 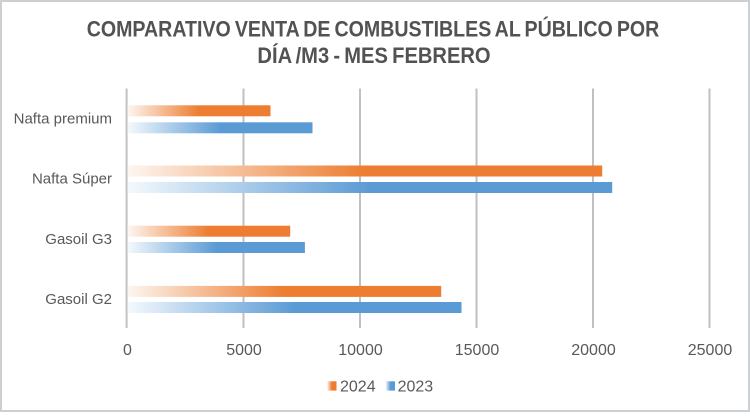 What do you see at coordinates (63, 119) in the screenshot?
I see `svg-text: Nafta premium` at bounding box center [63, 119].